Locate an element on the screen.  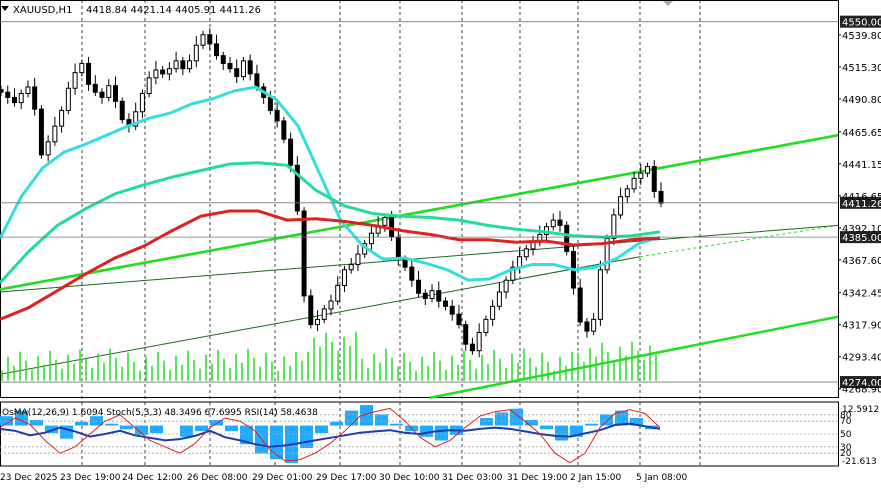
price-level-label: 4385.00 is located at coordinates (861, 238).